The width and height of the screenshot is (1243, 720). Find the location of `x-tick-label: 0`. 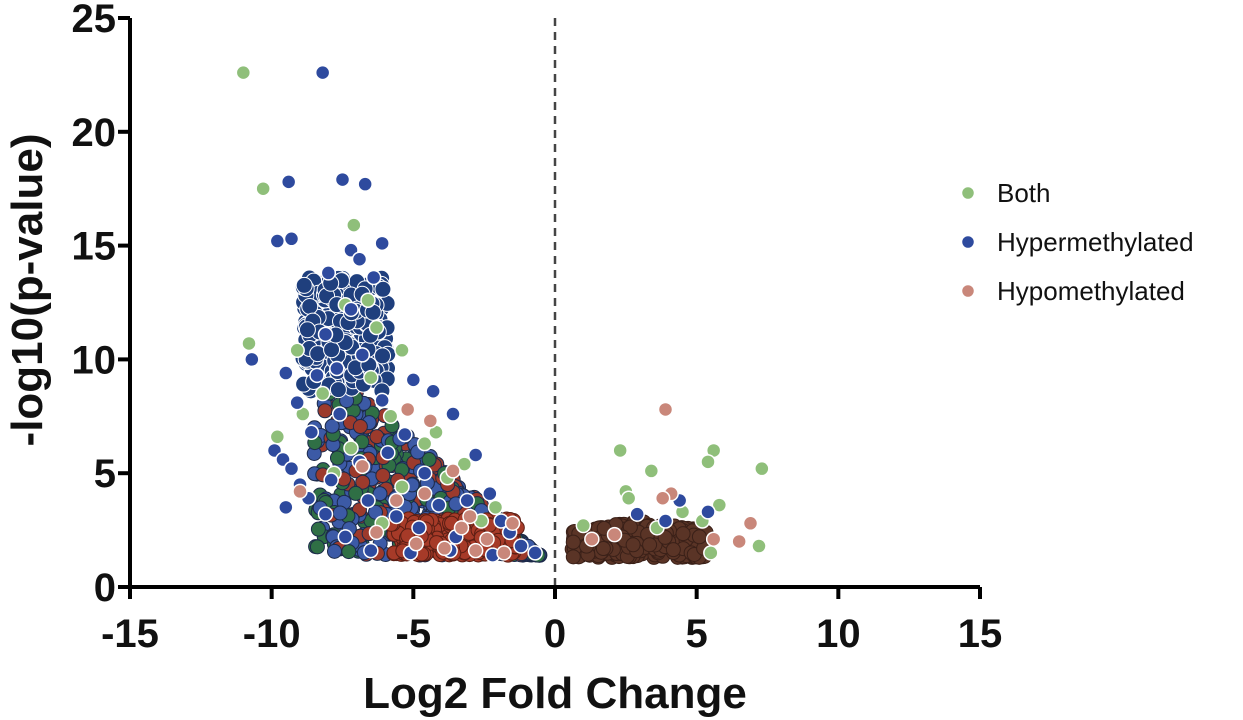

x-tick-label: 0 is located at coordinates (555, 634).